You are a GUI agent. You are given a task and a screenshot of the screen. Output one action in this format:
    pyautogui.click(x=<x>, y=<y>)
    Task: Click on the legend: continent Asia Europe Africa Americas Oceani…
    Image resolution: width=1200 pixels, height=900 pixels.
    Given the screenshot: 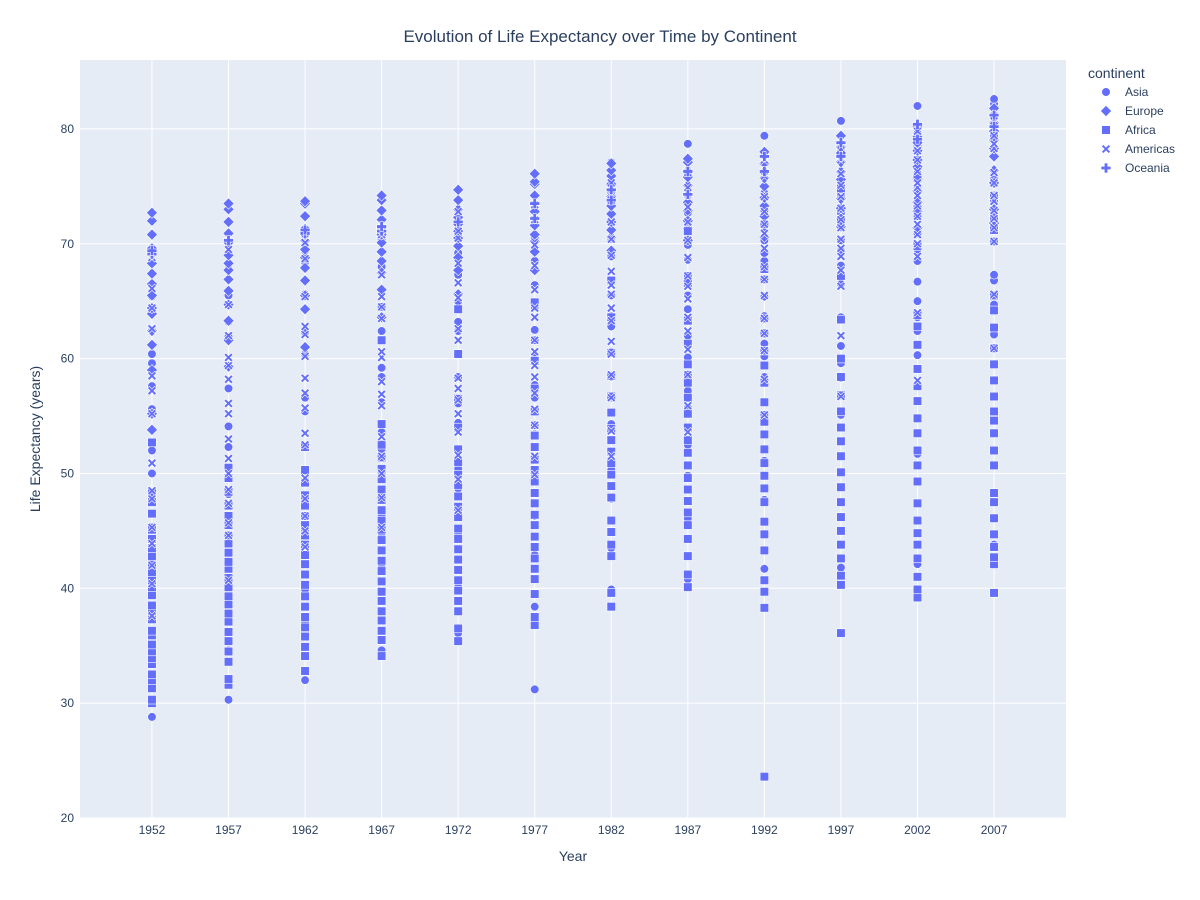 What is the action you would take?
    pyautogui.click(x=1131, y=120)
    